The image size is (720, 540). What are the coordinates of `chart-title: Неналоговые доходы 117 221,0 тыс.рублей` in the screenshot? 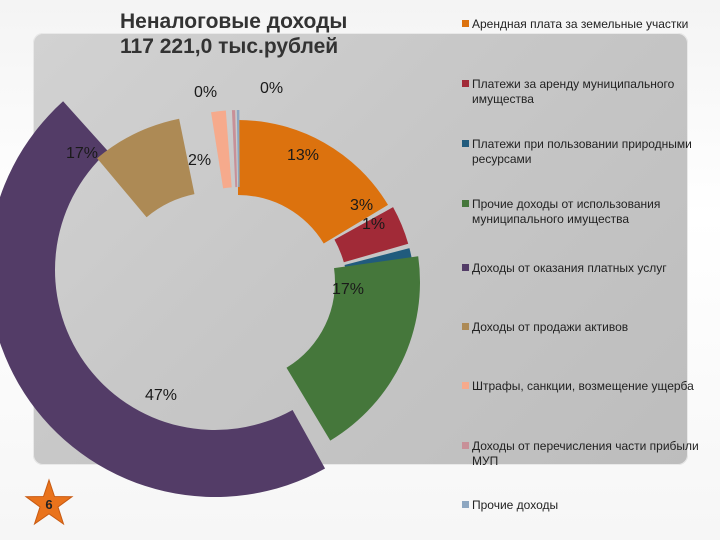 It's located at (270, 34).